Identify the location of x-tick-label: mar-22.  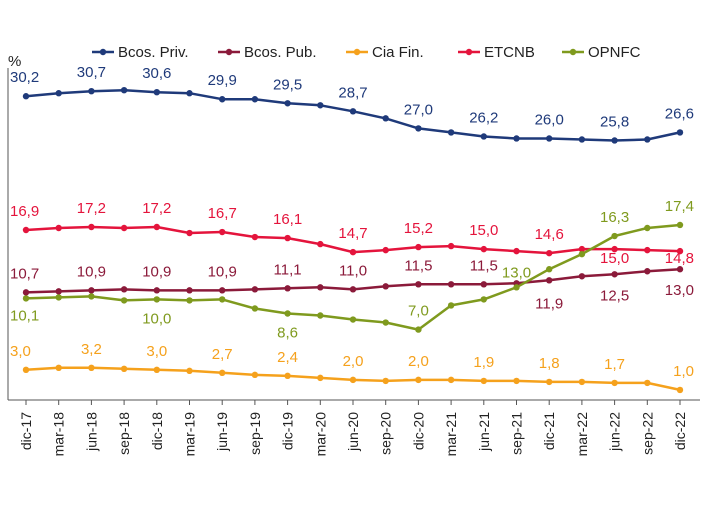
(582, 434).